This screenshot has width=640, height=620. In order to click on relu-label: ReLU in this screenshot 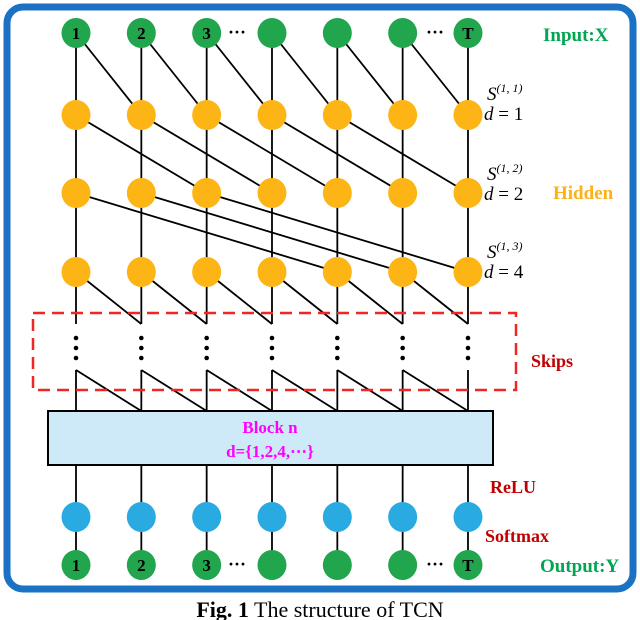, I will do `click(513, 487)`.